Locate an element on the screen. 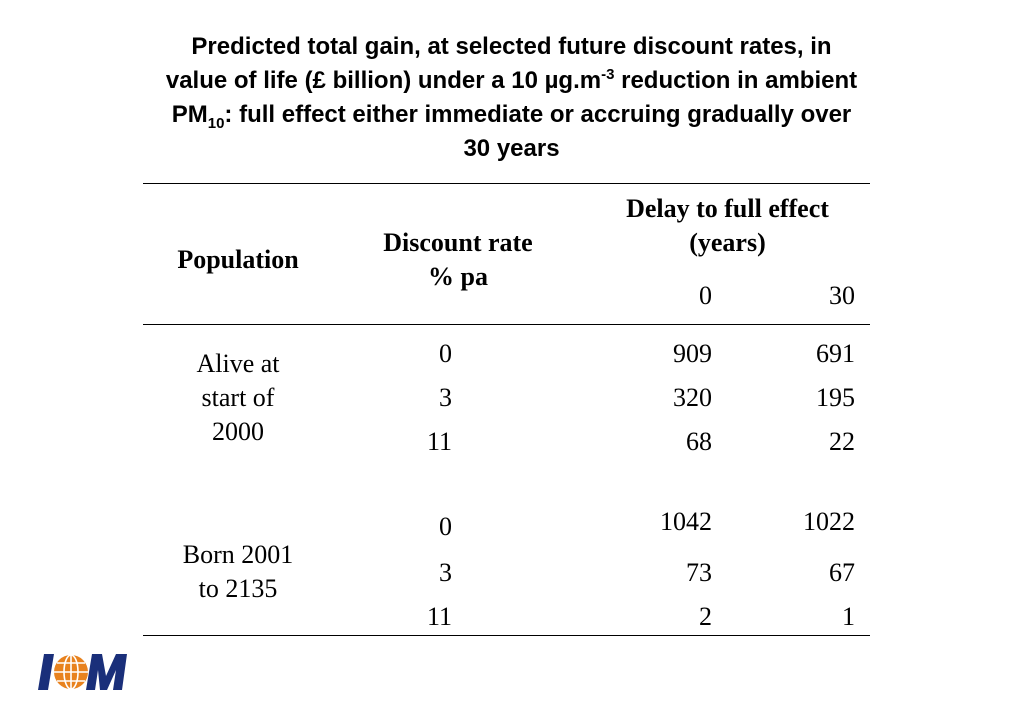  delay-0-cell: 909 is located at coordinates (692, 353).